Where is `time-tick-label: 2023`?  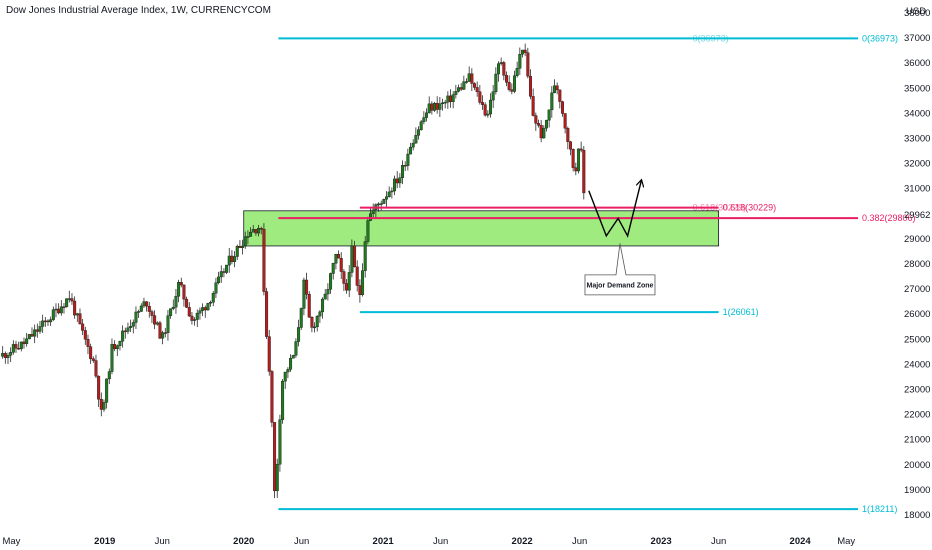
time-tick-label: 2023 is located at coordinates (661, 541).